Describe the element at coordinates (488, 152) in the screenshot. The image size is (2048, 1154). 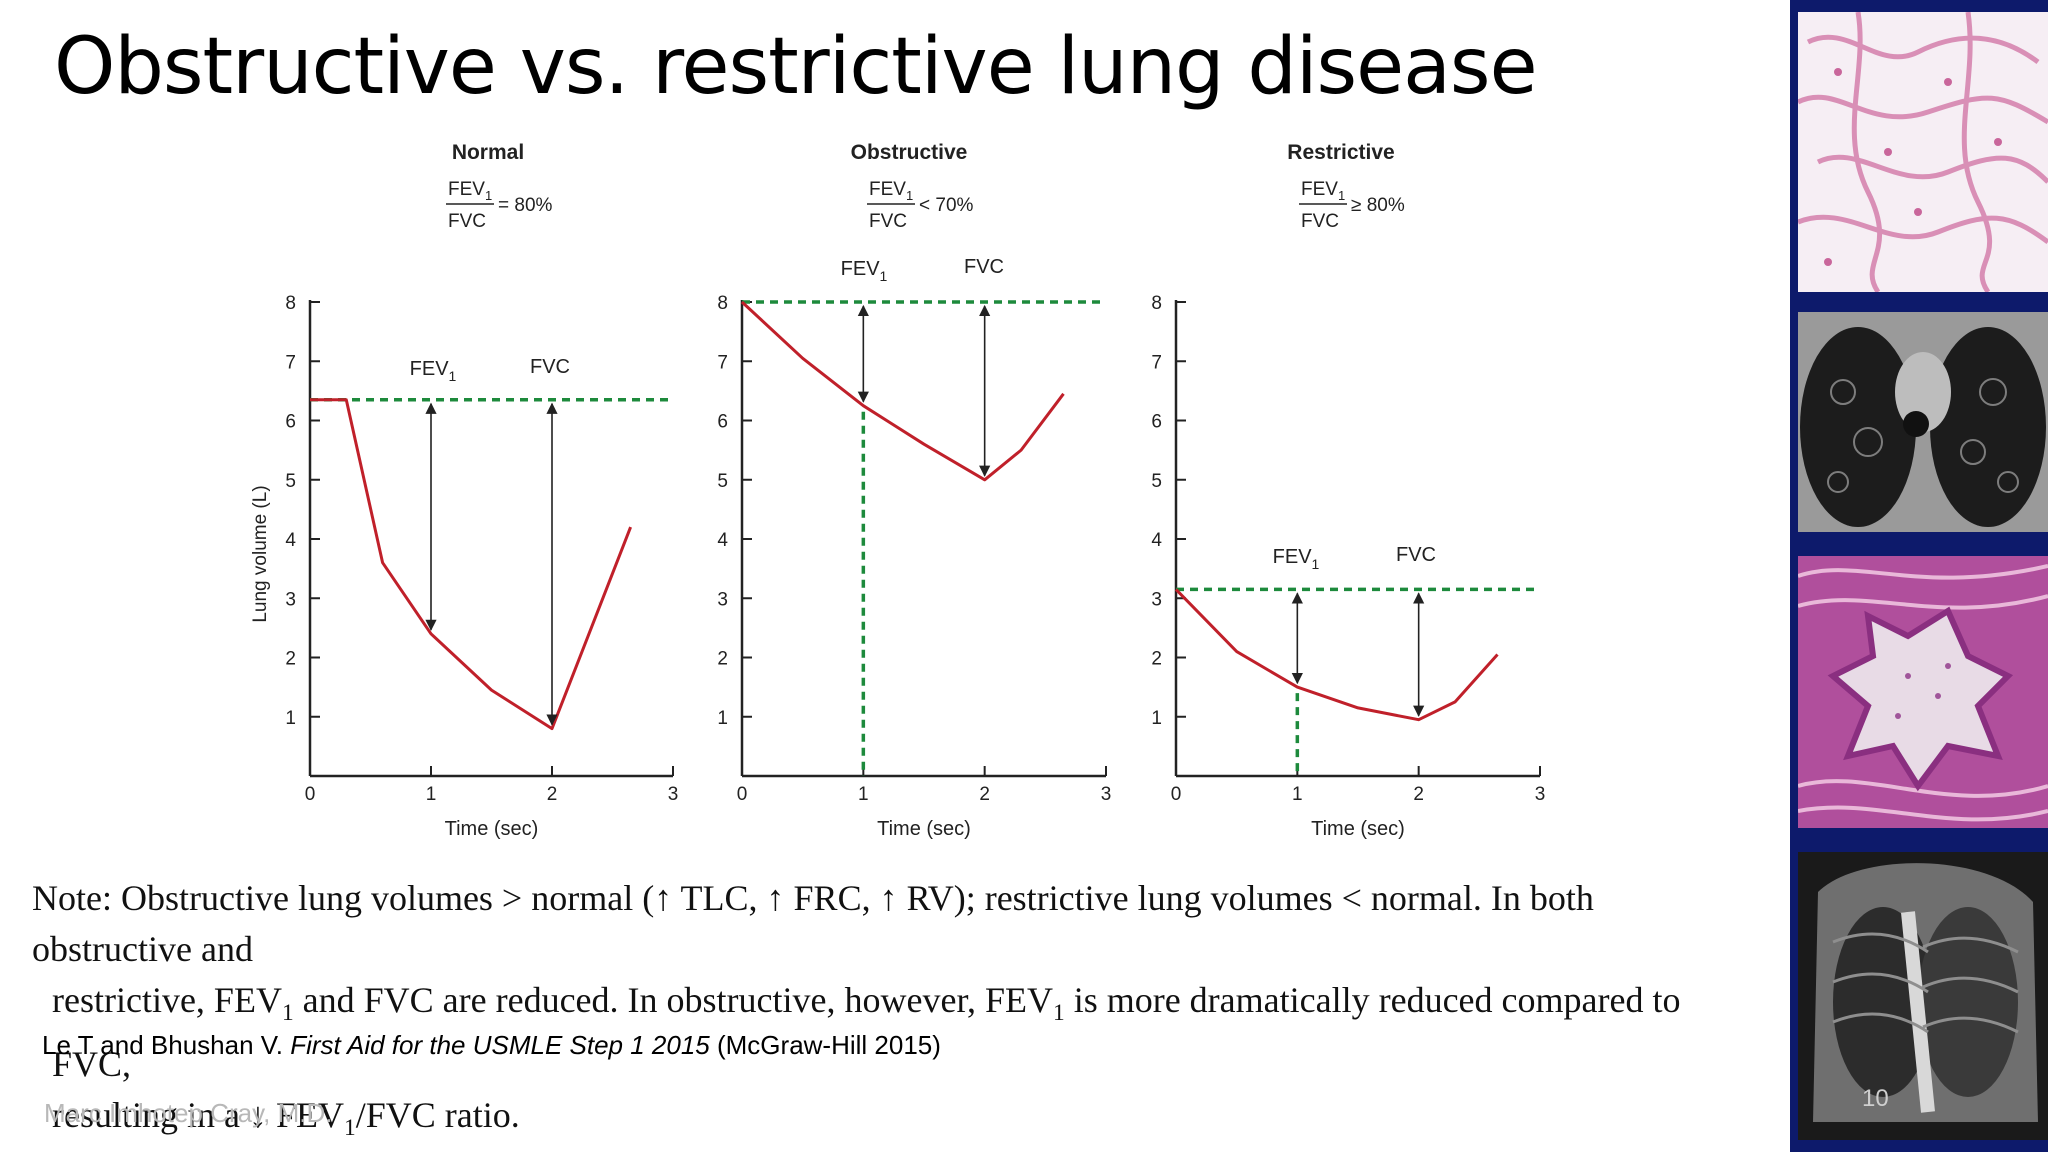
I see `chart-title: Normal` at that location.